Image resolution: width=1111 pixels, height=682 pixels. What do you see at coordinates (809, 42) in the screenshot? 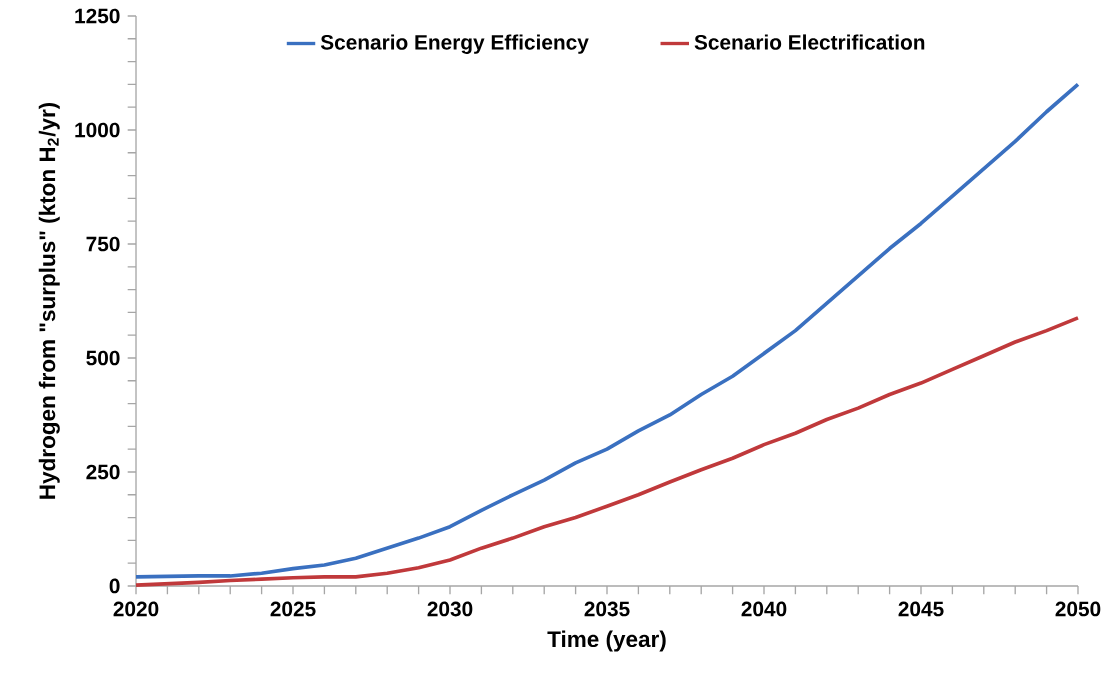
I see `legend-label: Scenario Electrification` at bounding box center [809, 42].